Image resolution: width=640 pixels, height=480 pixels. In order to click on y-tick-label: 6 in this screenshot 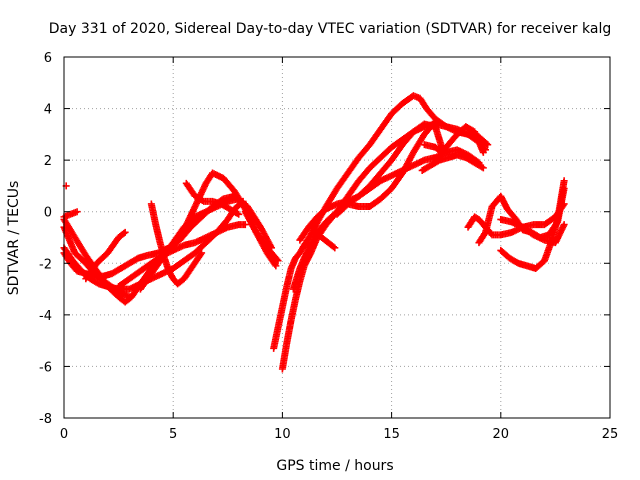, I will do `click(48, 58)`.